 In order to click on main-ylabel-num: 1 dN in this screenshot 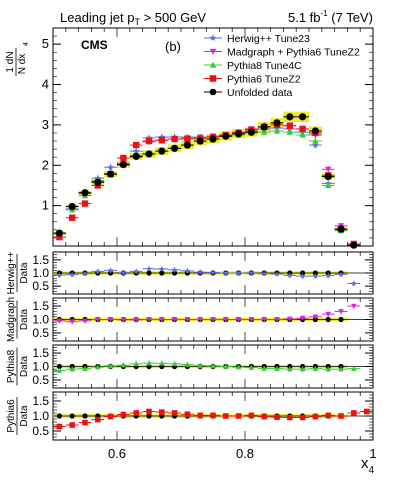, I will do `click(10, 61)`.